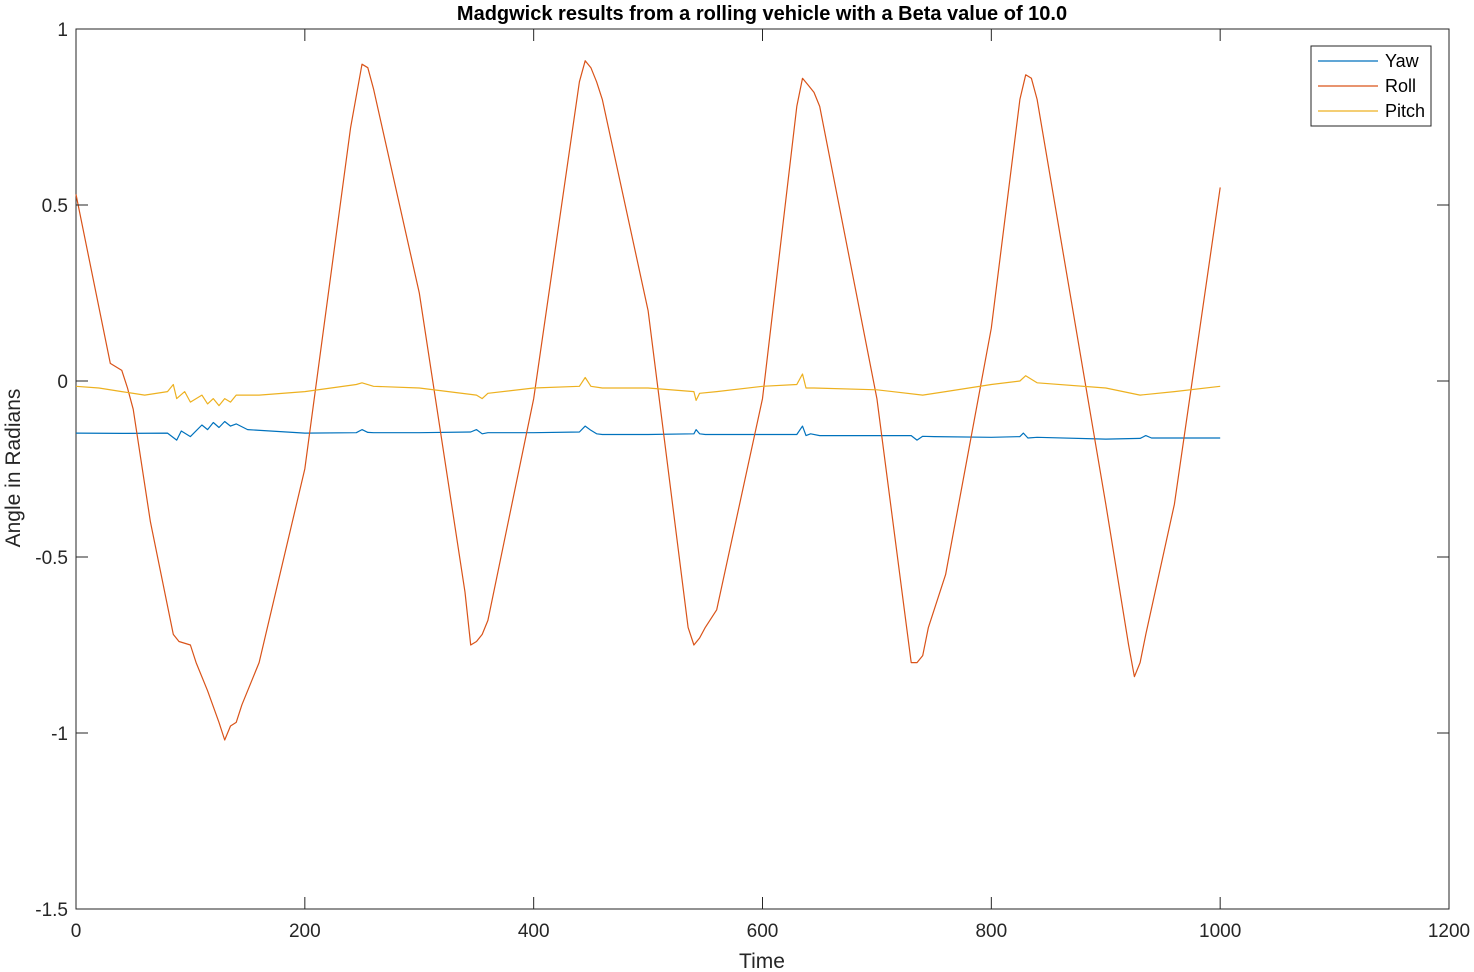 The width and height of the screenshot is (1474, 972). What do you see at coordinates (1220, 931) in the screenshot?
I see `x-tick-label: 1000` at bounding box center [1220, 931].